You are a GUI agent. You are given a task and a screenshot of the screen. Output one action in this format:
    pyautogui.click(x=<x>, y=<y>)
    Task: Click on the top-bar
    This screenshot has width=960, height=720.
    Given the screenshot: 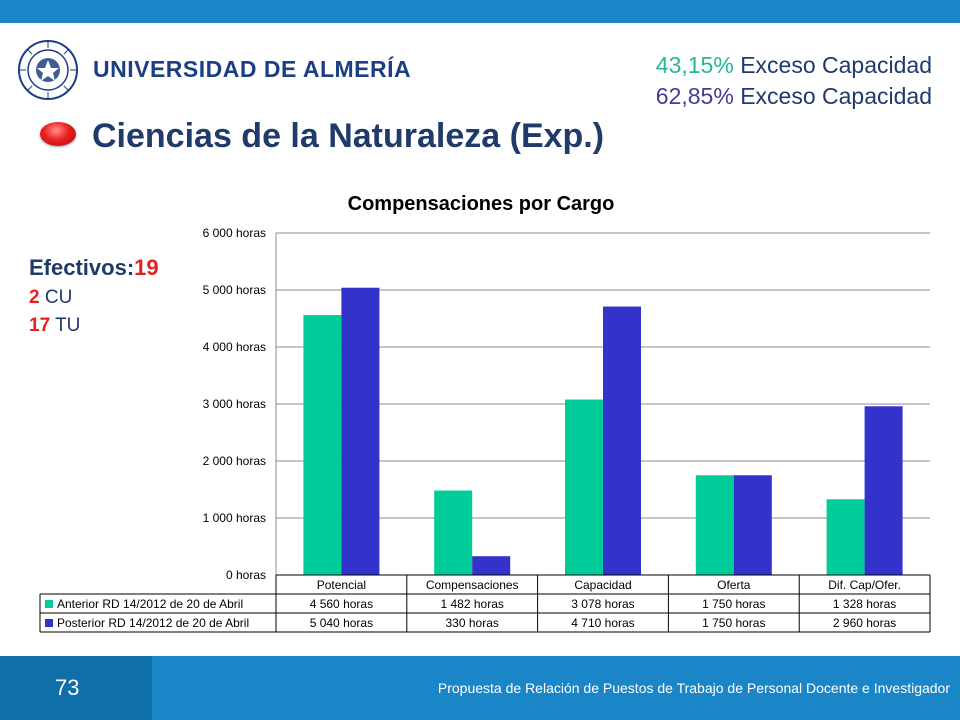 What is the action you would take?
    pyautogui.click(x=480, y=11)
    